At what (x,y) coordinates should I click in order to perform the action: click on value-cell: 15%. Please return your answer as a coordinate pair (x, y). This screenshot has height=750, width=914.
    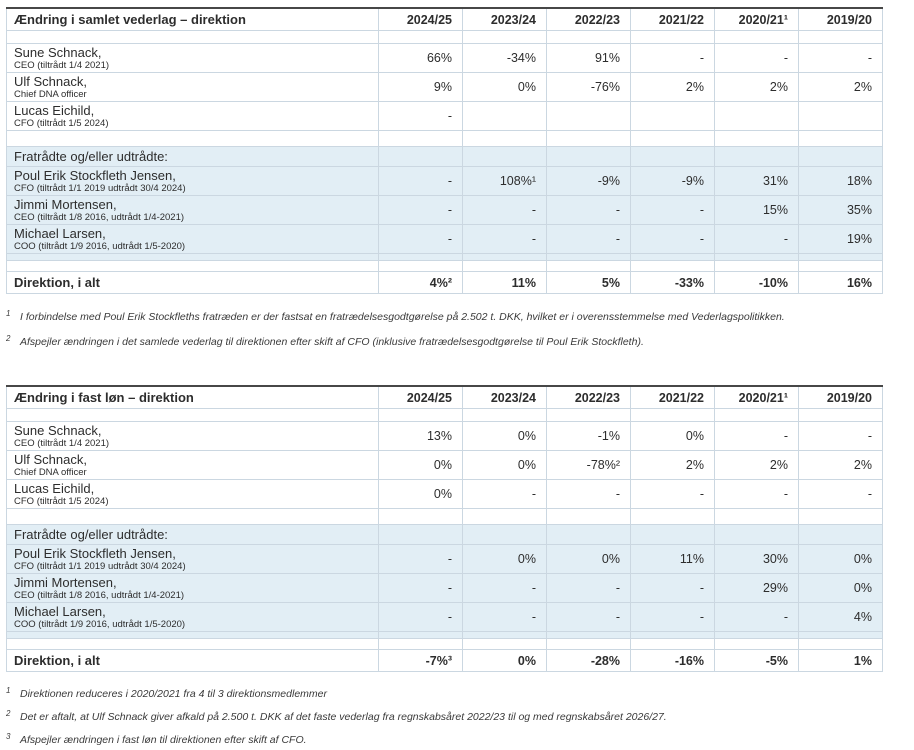
    Looking at the image, I should click on (756, 210).